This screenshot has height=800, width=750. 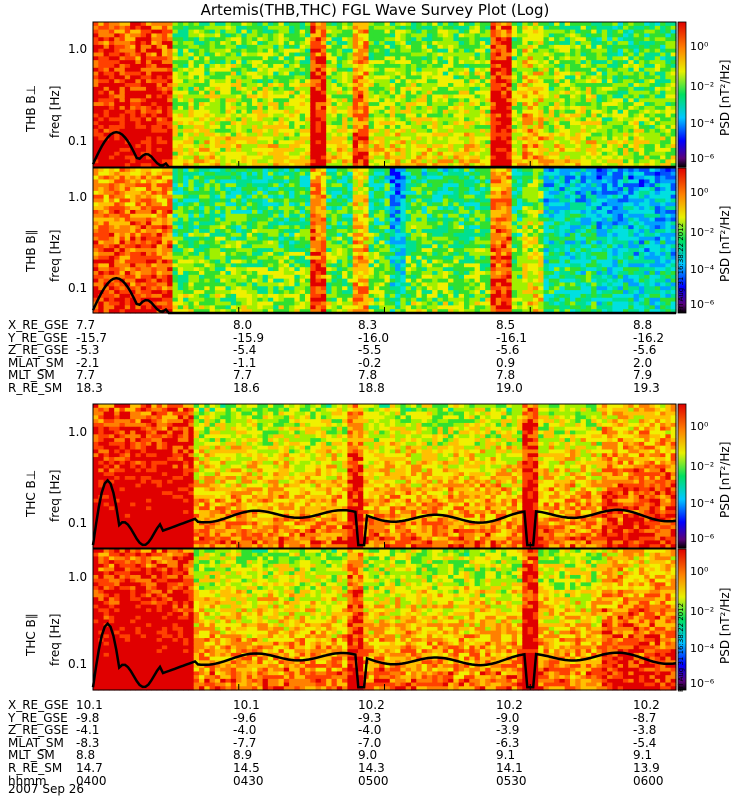 What do you see at coordinates (88, 742) in the screenshot?
I see `ephem-value: -8.3` at bounding box center [88, 742].